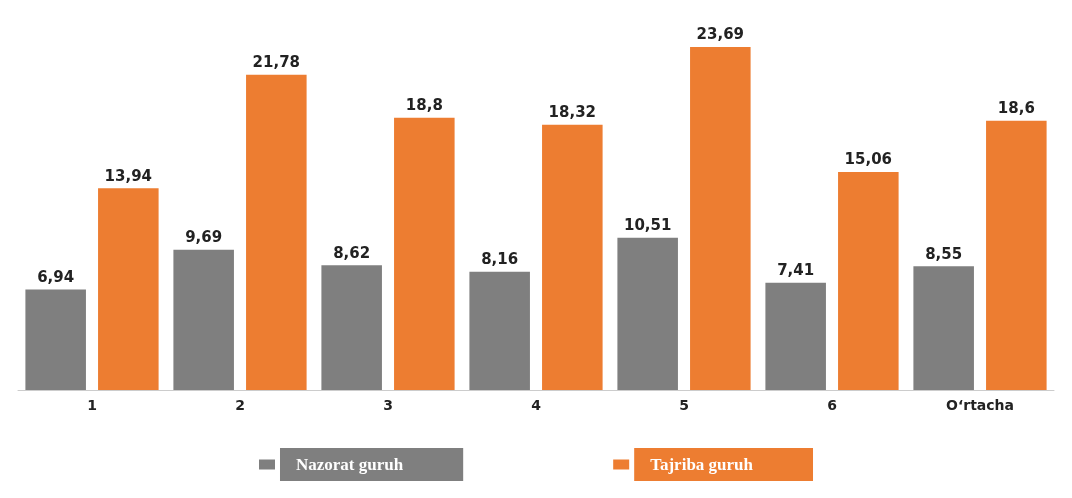  I want to click on x-tick-label: 4, so click(536, 405).